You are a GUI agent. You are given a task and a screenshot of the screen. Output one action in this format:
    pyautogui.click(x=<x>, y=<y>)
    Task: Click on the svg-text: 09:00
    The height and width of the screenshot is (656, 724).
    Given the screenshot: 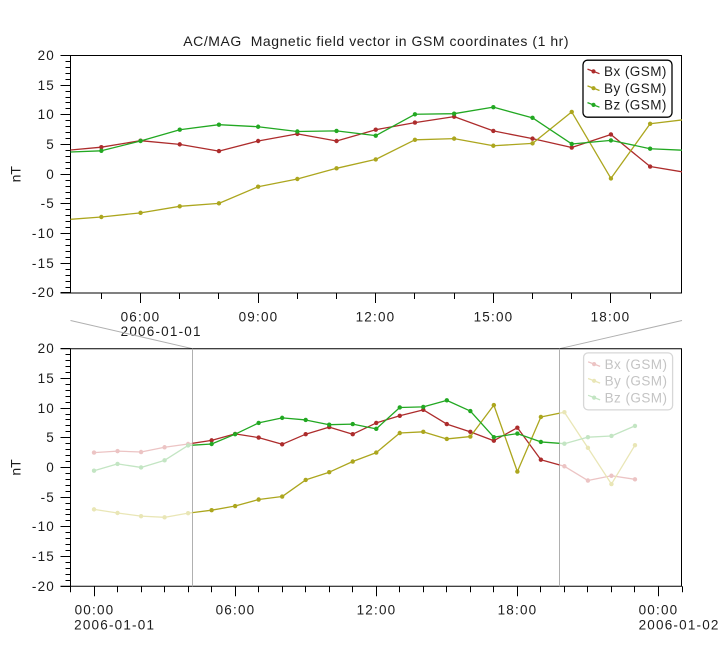 What is the action you would take?
    pyautogui.click(x=259, y=316)
    